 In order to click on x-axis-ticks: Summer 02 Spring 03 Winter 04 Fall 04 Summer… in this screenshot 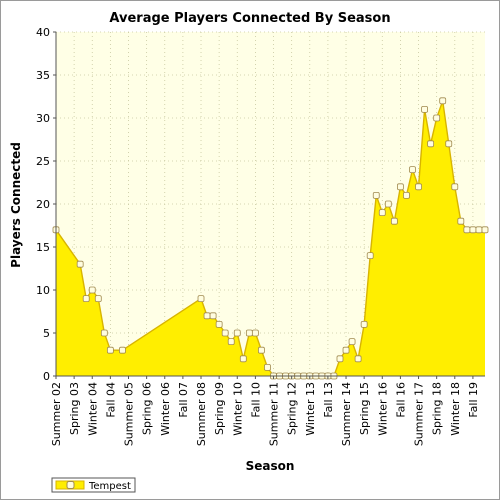, I will do `click(265, 411)`.